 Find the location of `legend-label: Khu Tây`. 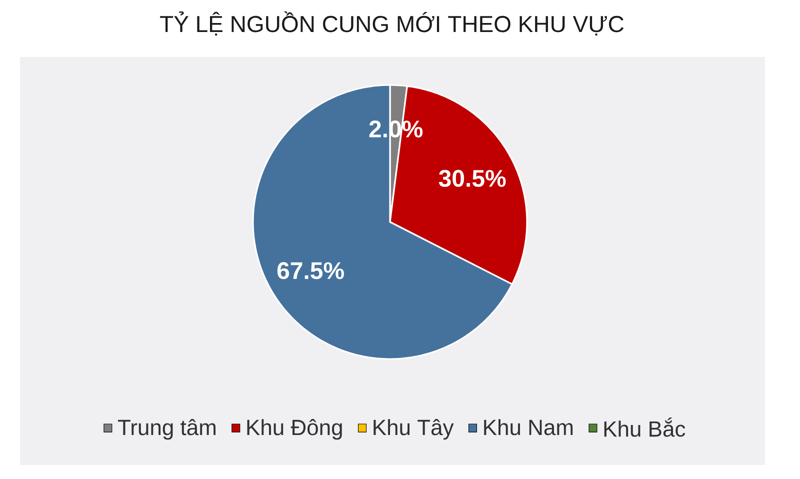

legend-label: Khu Tây is located at coordinates (414, 429).